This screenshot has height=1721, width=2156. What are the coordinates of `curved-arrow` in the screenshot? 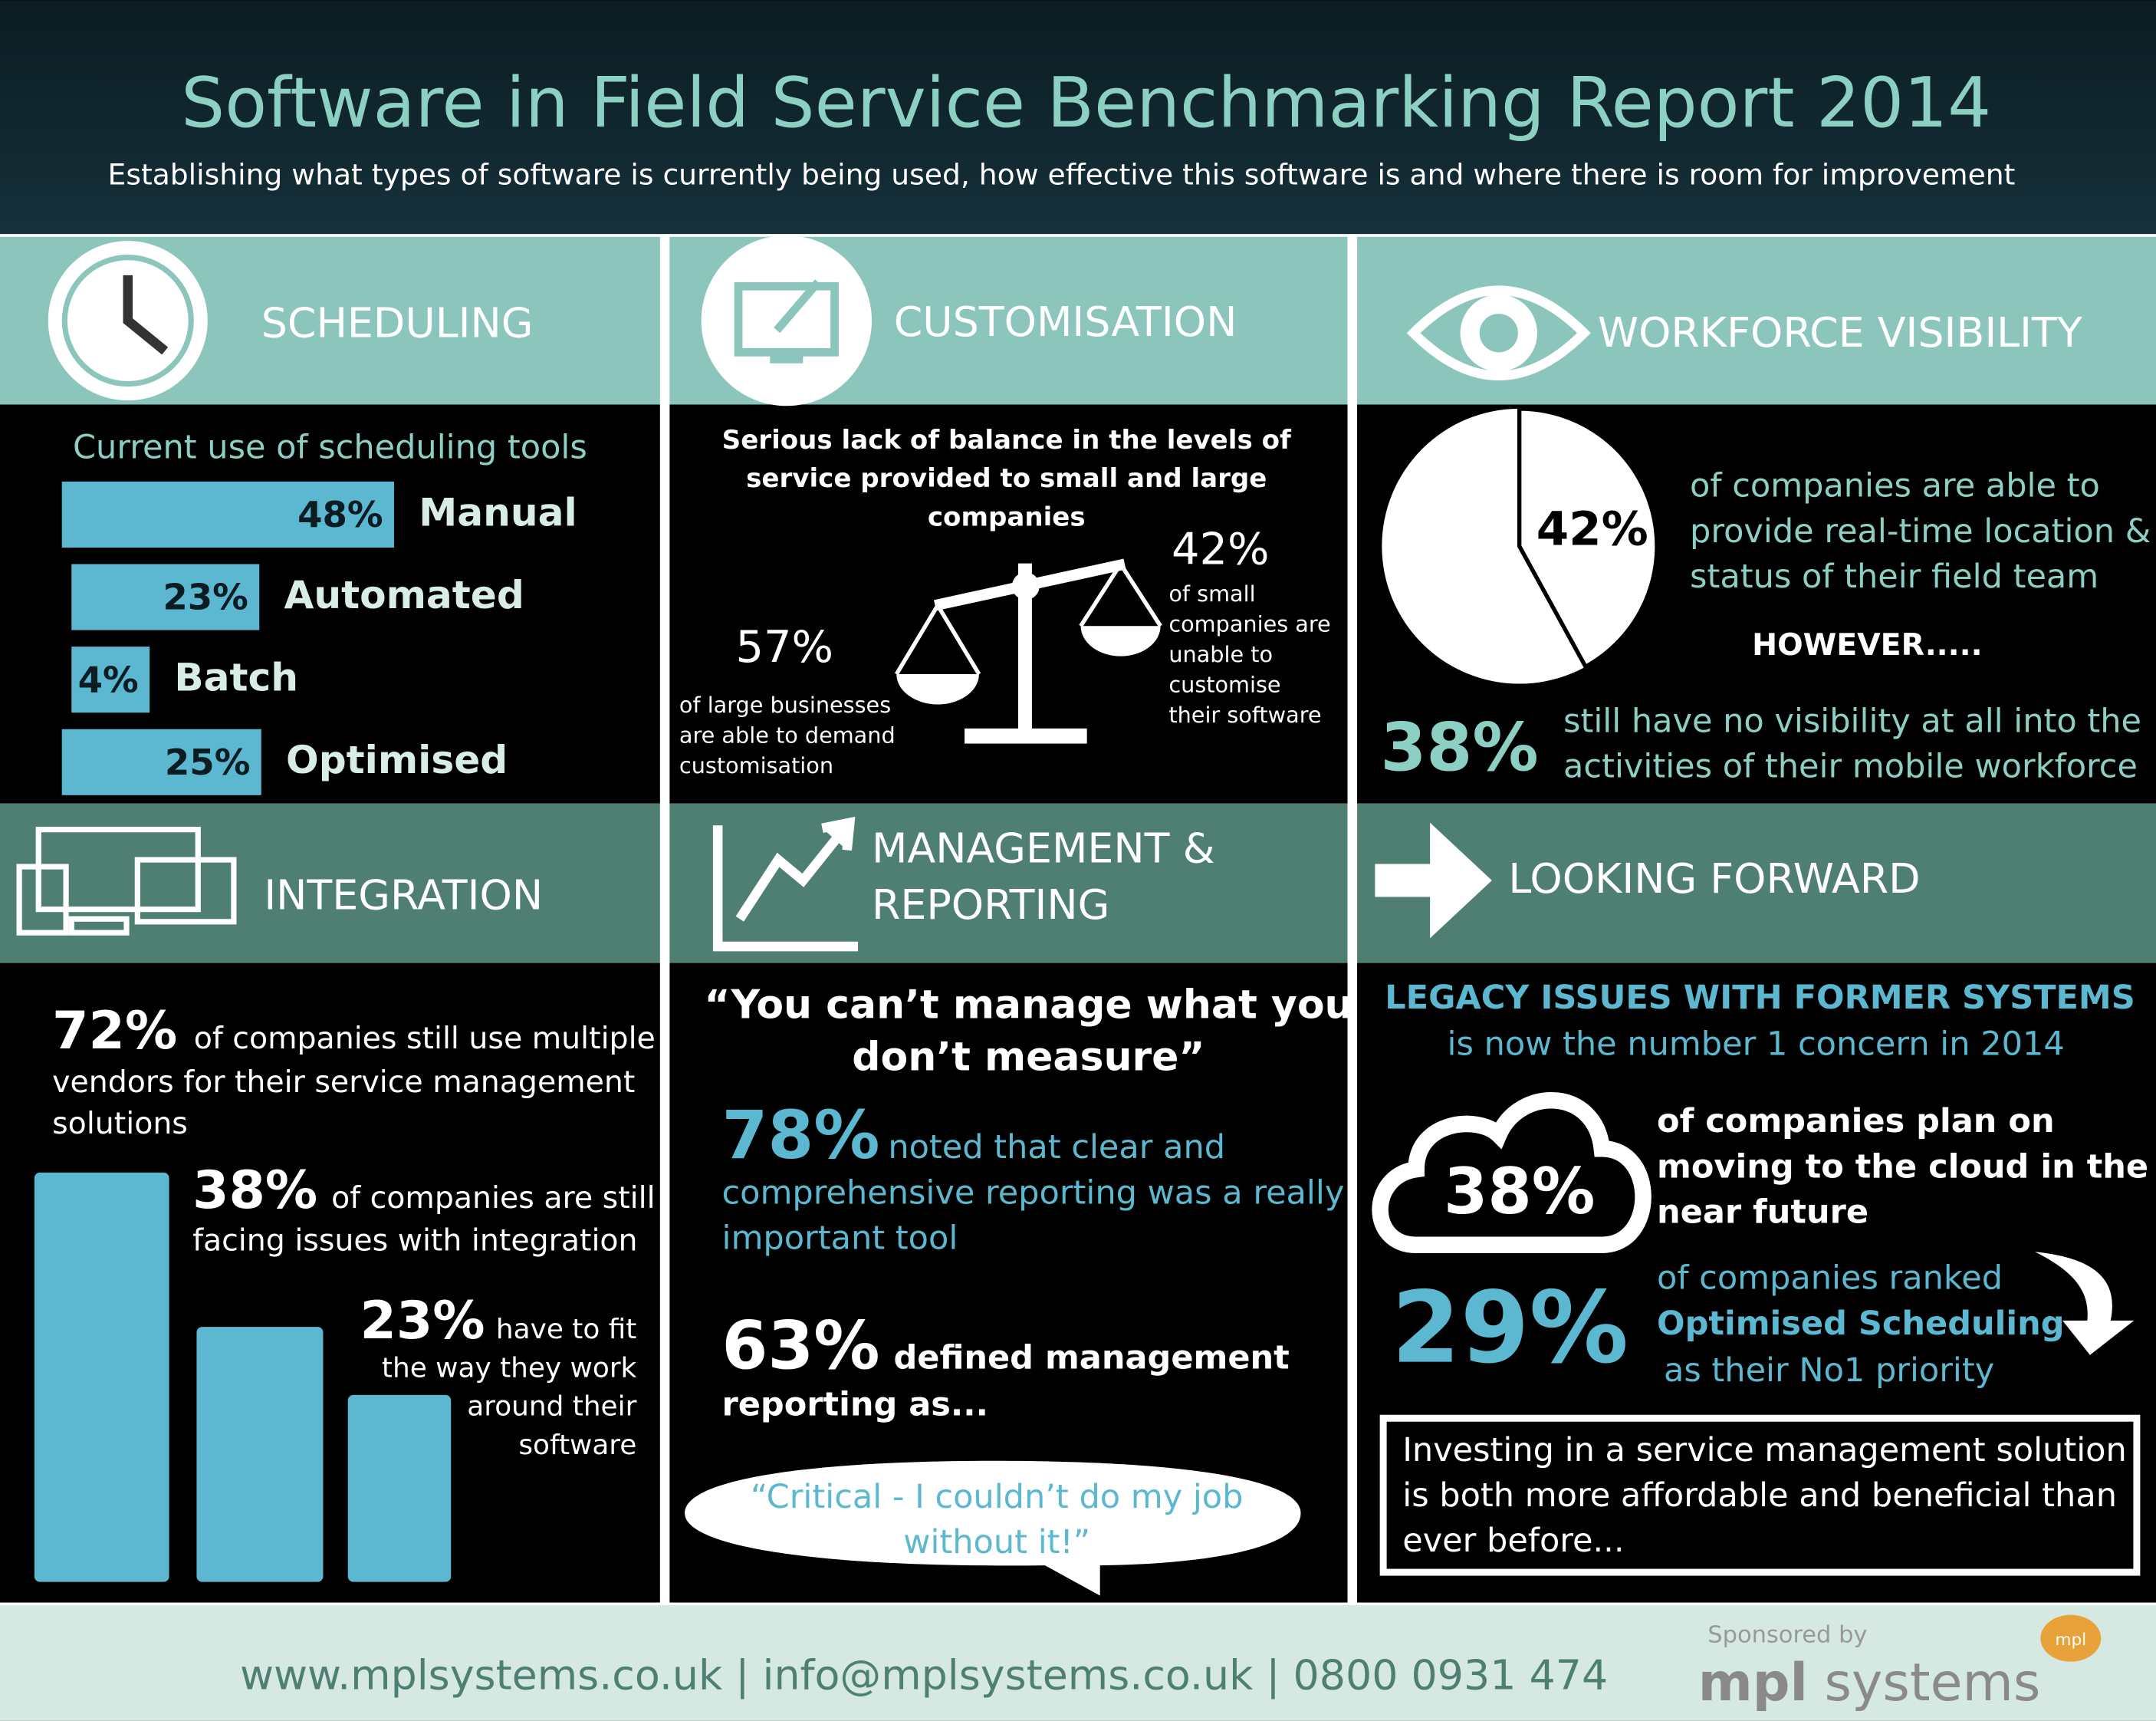 It's located at (2085, 1304).